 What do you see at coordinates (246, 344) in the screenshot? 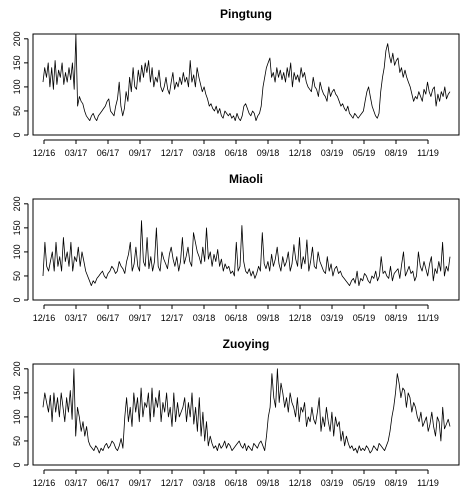
I see `chart-title: Zuoying` at bounding box center [246, 344].